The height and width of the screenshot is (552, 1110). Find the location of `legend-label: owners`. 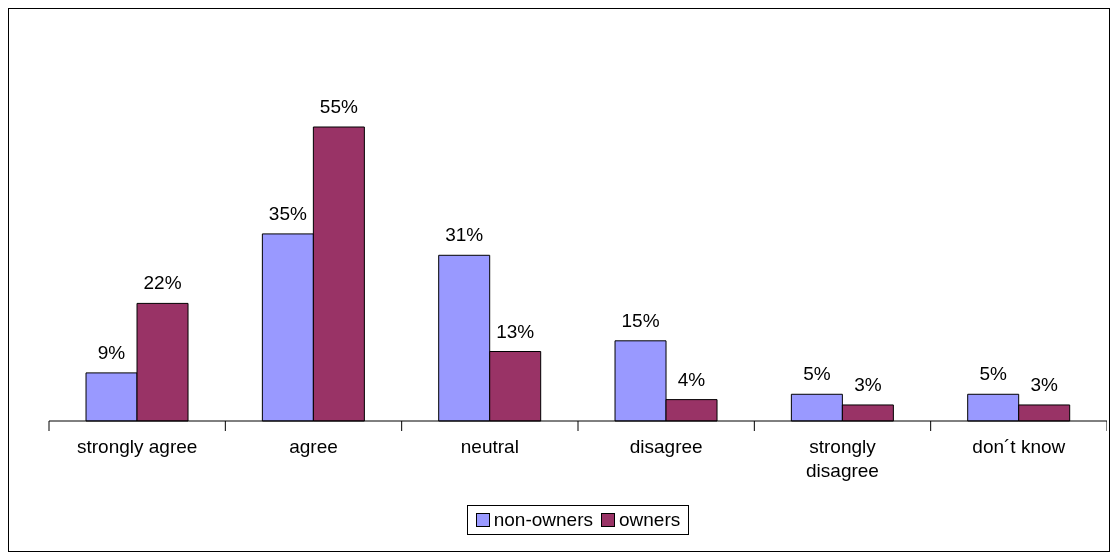

legend-label: owners is located at coordinates (650, 520).